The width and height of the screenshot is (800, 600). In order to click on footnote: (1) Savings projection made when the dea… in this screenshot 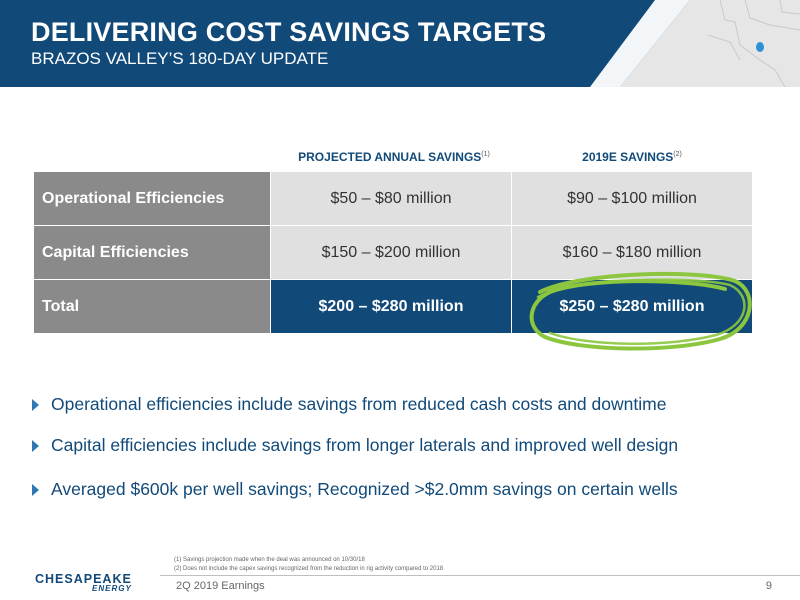, I will do `click(269, 560)`.